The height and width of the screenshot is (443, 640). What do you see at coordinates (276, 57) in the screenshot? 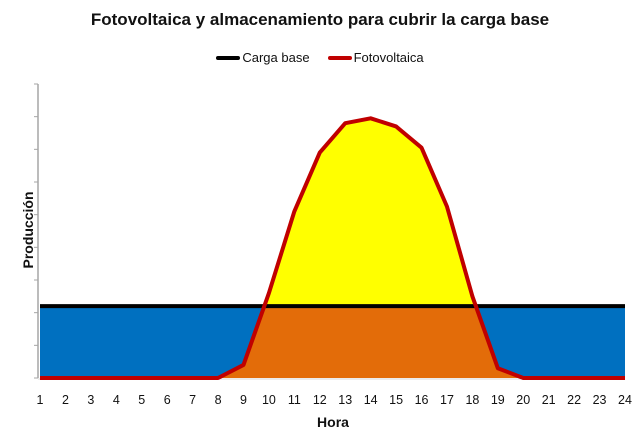
I see `legend-label-carga-base: Carga base` at bounding box center [276, 57].